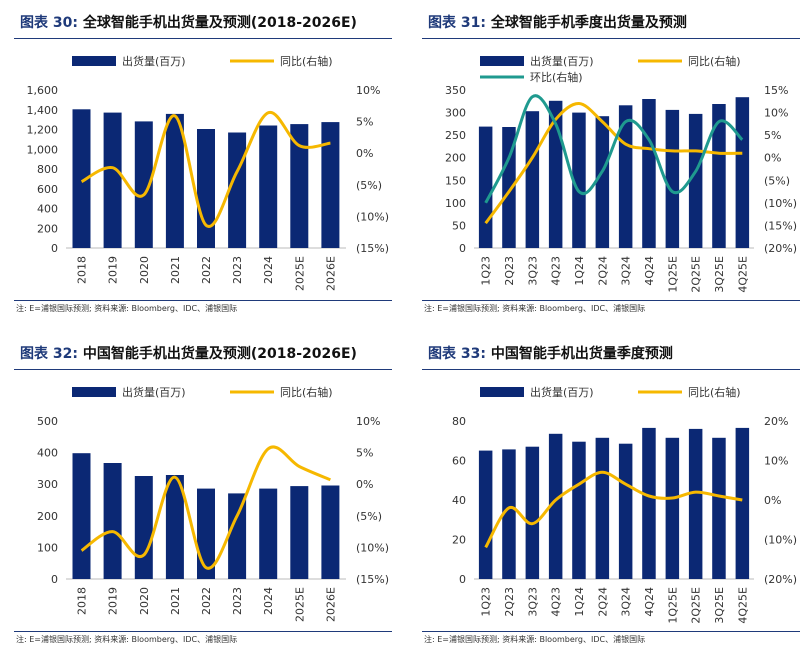  I want to click on legend-label: 环比(右轴), so click(556, 77).